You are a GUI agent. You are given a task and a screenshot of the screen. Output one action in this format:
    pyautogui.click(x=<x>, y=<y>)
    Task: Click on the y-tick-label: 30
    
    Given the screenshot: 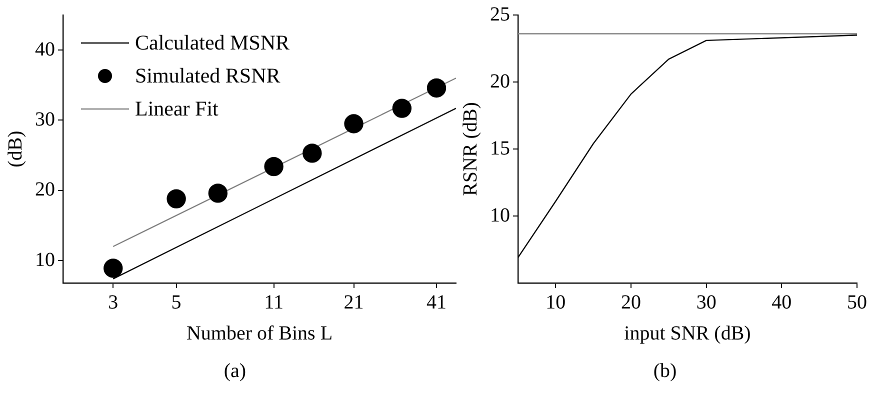 What is the action you would take?
    pyautogui.click(x=45, y=119)
    